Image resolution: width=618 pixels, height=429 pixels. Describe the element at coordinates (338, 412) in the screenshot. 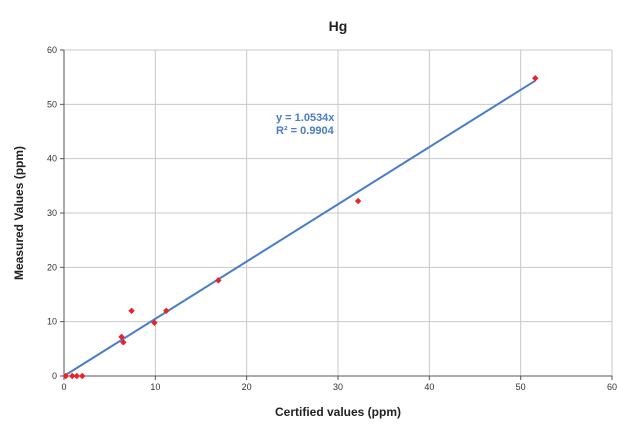

I see `x-axis-title: Certified values (ppm)` at that location.